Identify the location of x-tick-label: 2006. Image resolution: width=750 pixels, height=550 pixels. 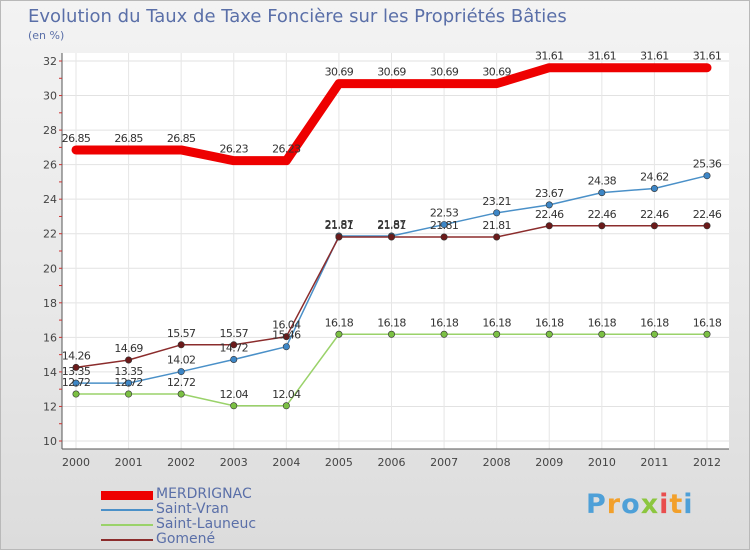
(392, 462).